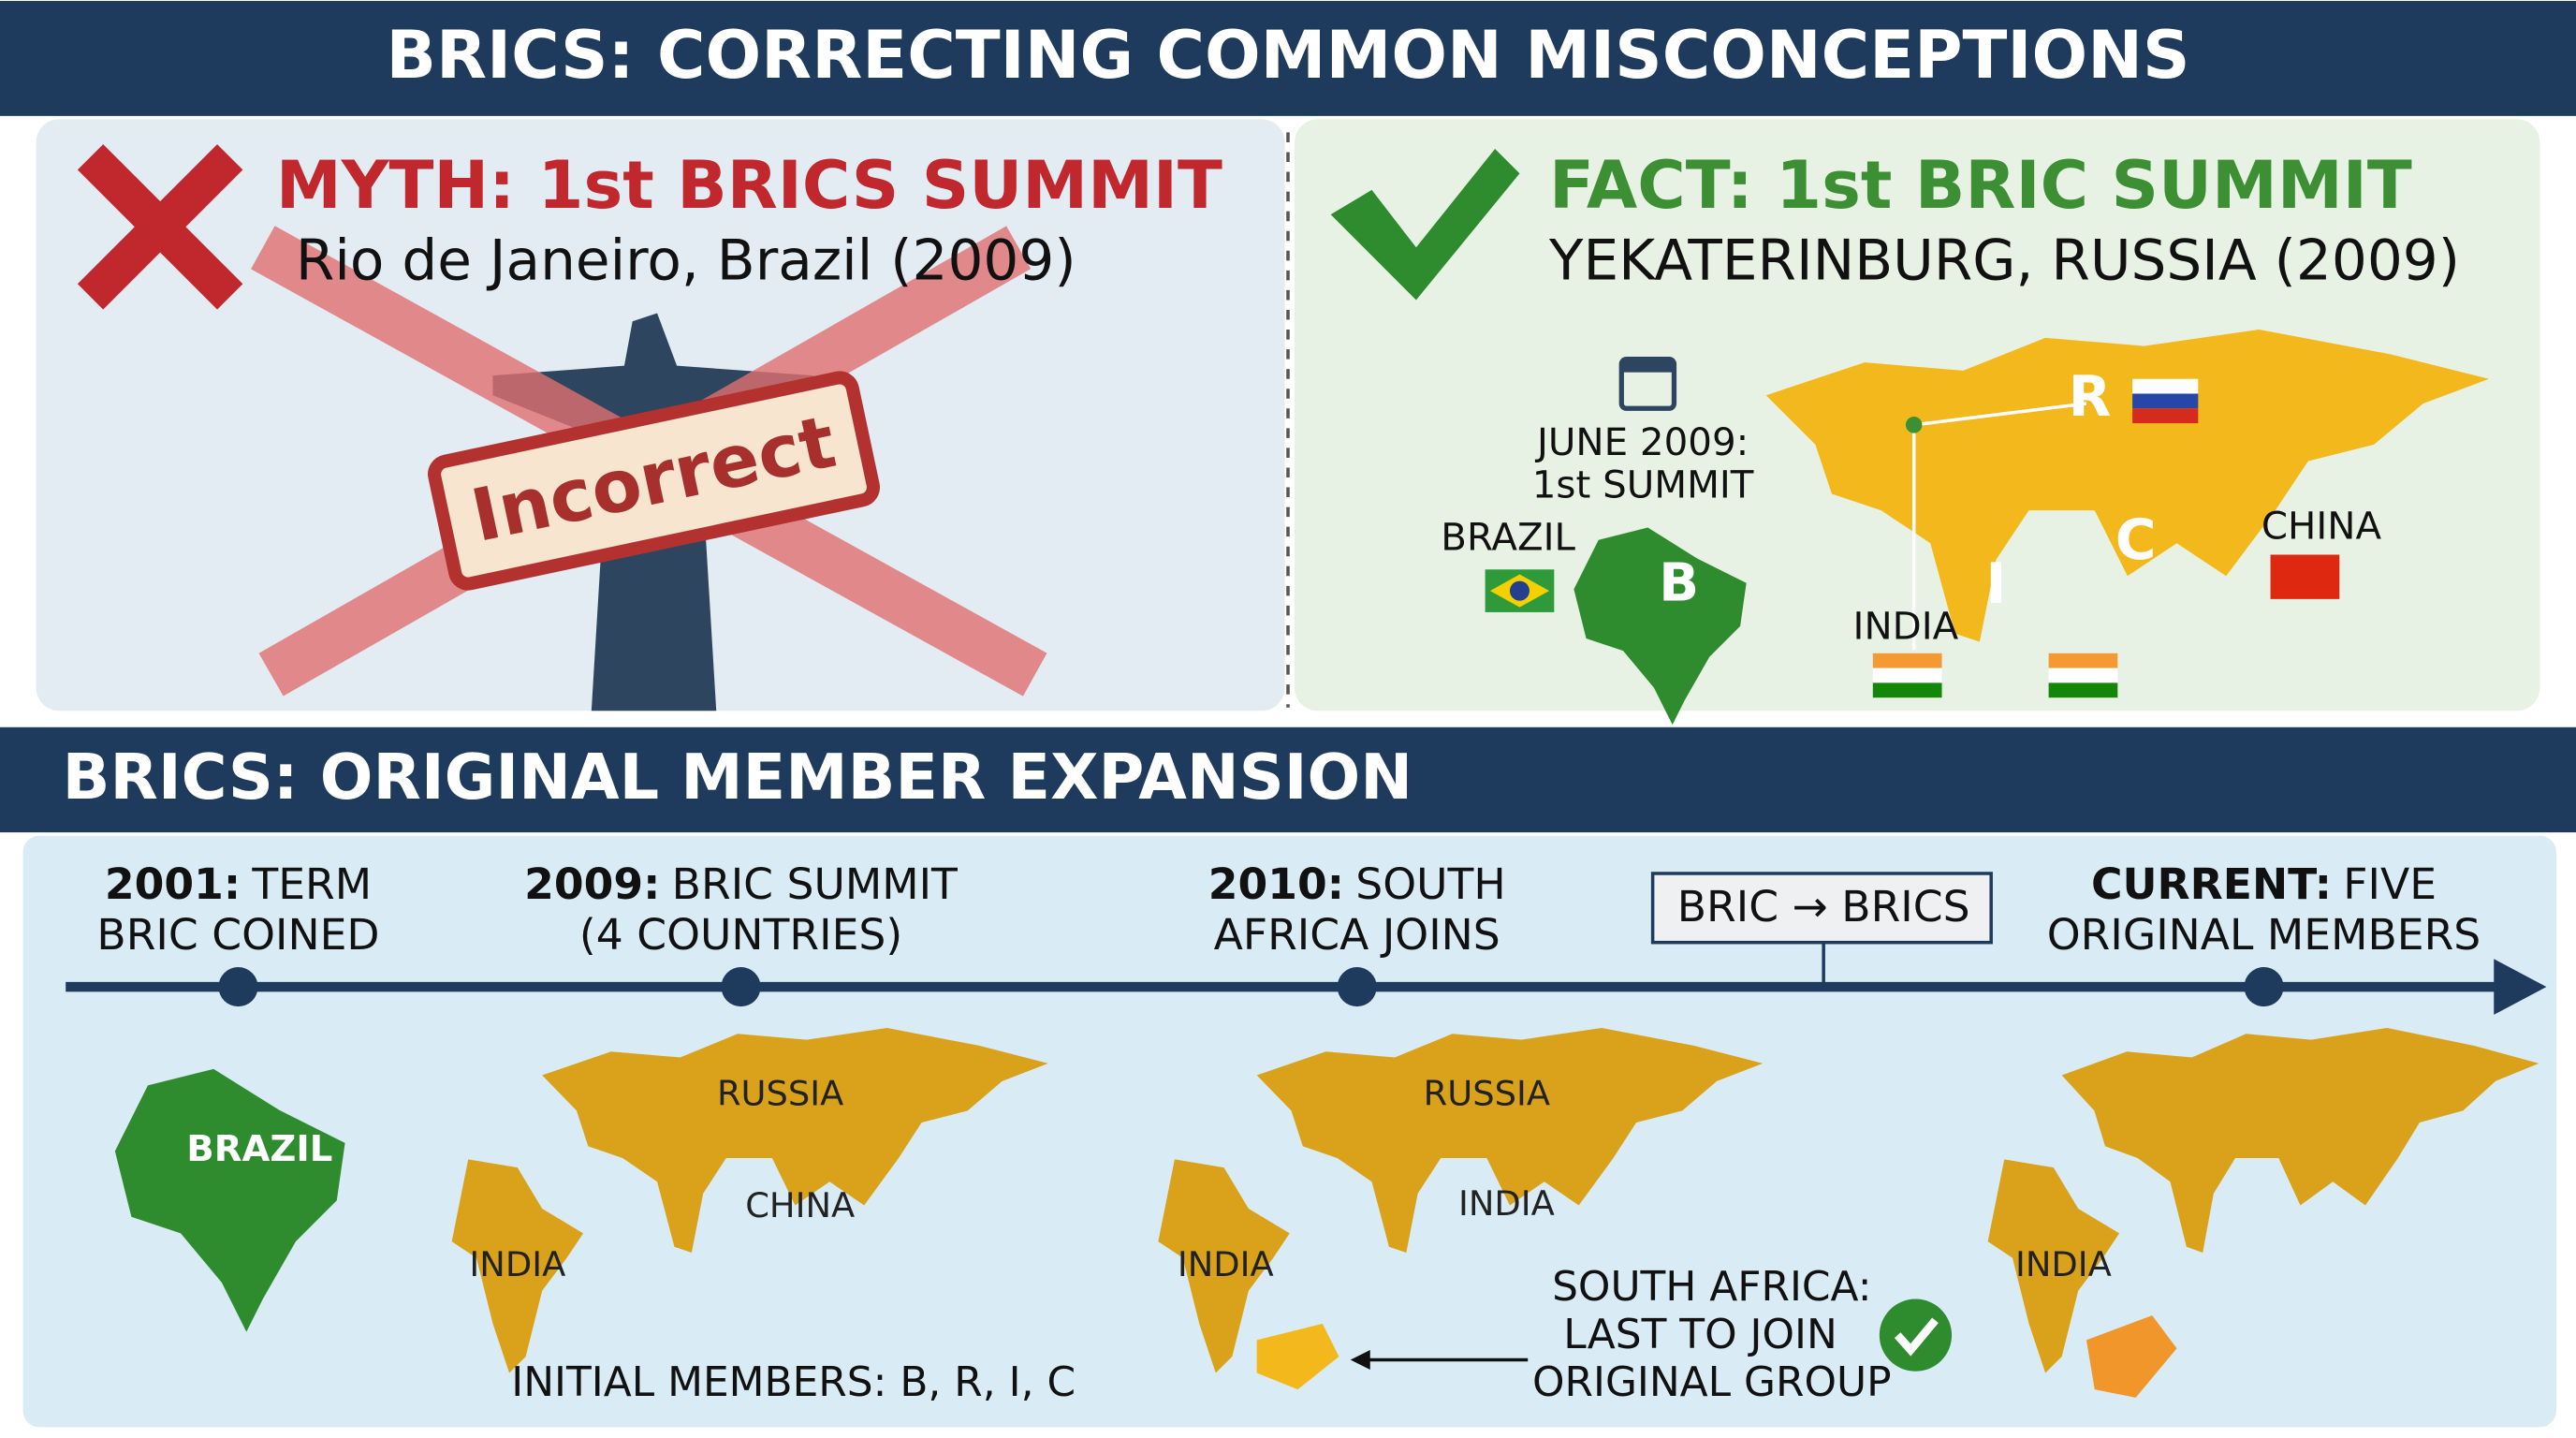 This screenshot has width=2576, height=1438. Describe the element at coordinates (2264, 935) in the screenshot. I see `event-text: ORIGINAL MEMBERS` at that location.